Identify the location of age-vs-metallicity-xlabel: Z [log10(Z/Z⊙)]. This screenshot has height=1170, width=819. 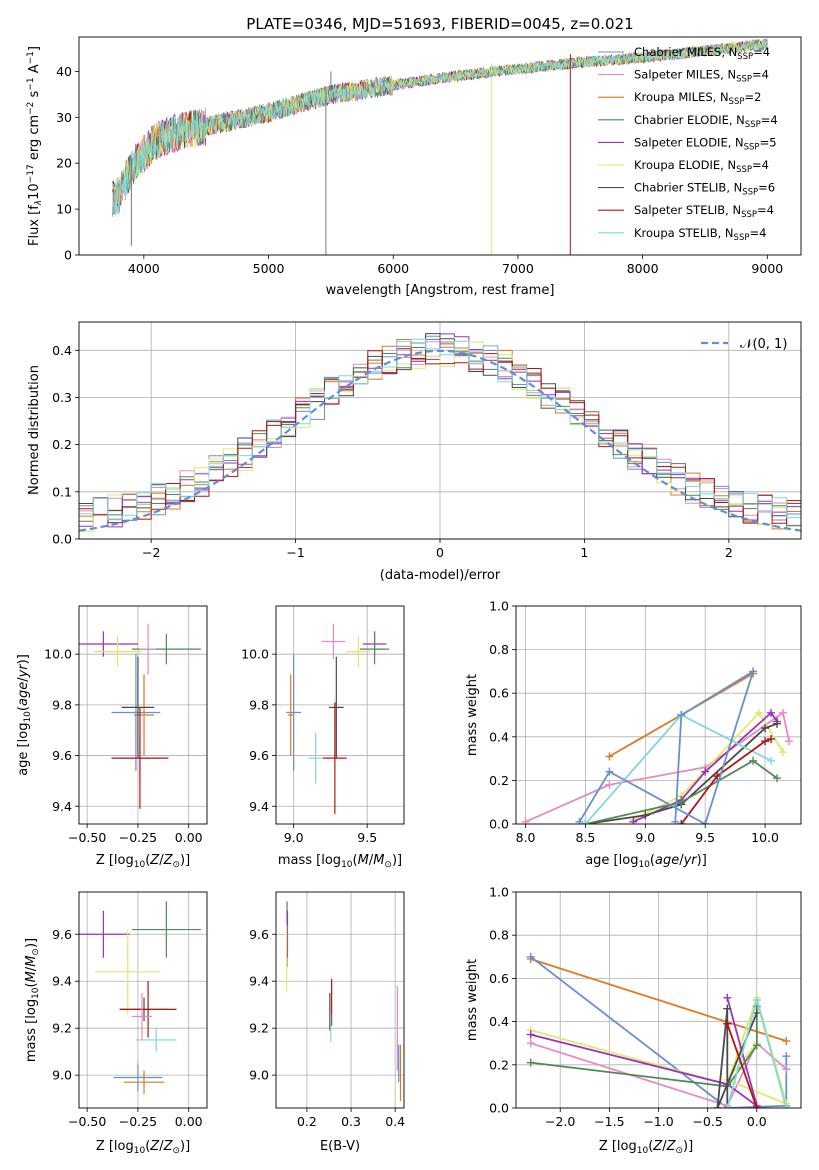
(143, 861).